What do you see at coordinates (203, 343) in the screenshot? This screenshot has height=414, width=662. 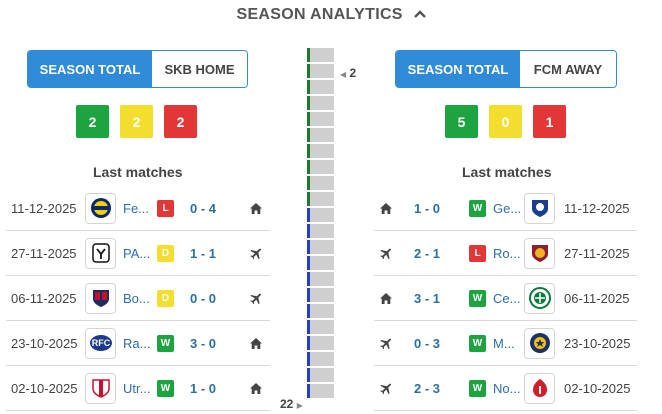 I see `match-score: 3 - 0` at bounding box center [203, 343].